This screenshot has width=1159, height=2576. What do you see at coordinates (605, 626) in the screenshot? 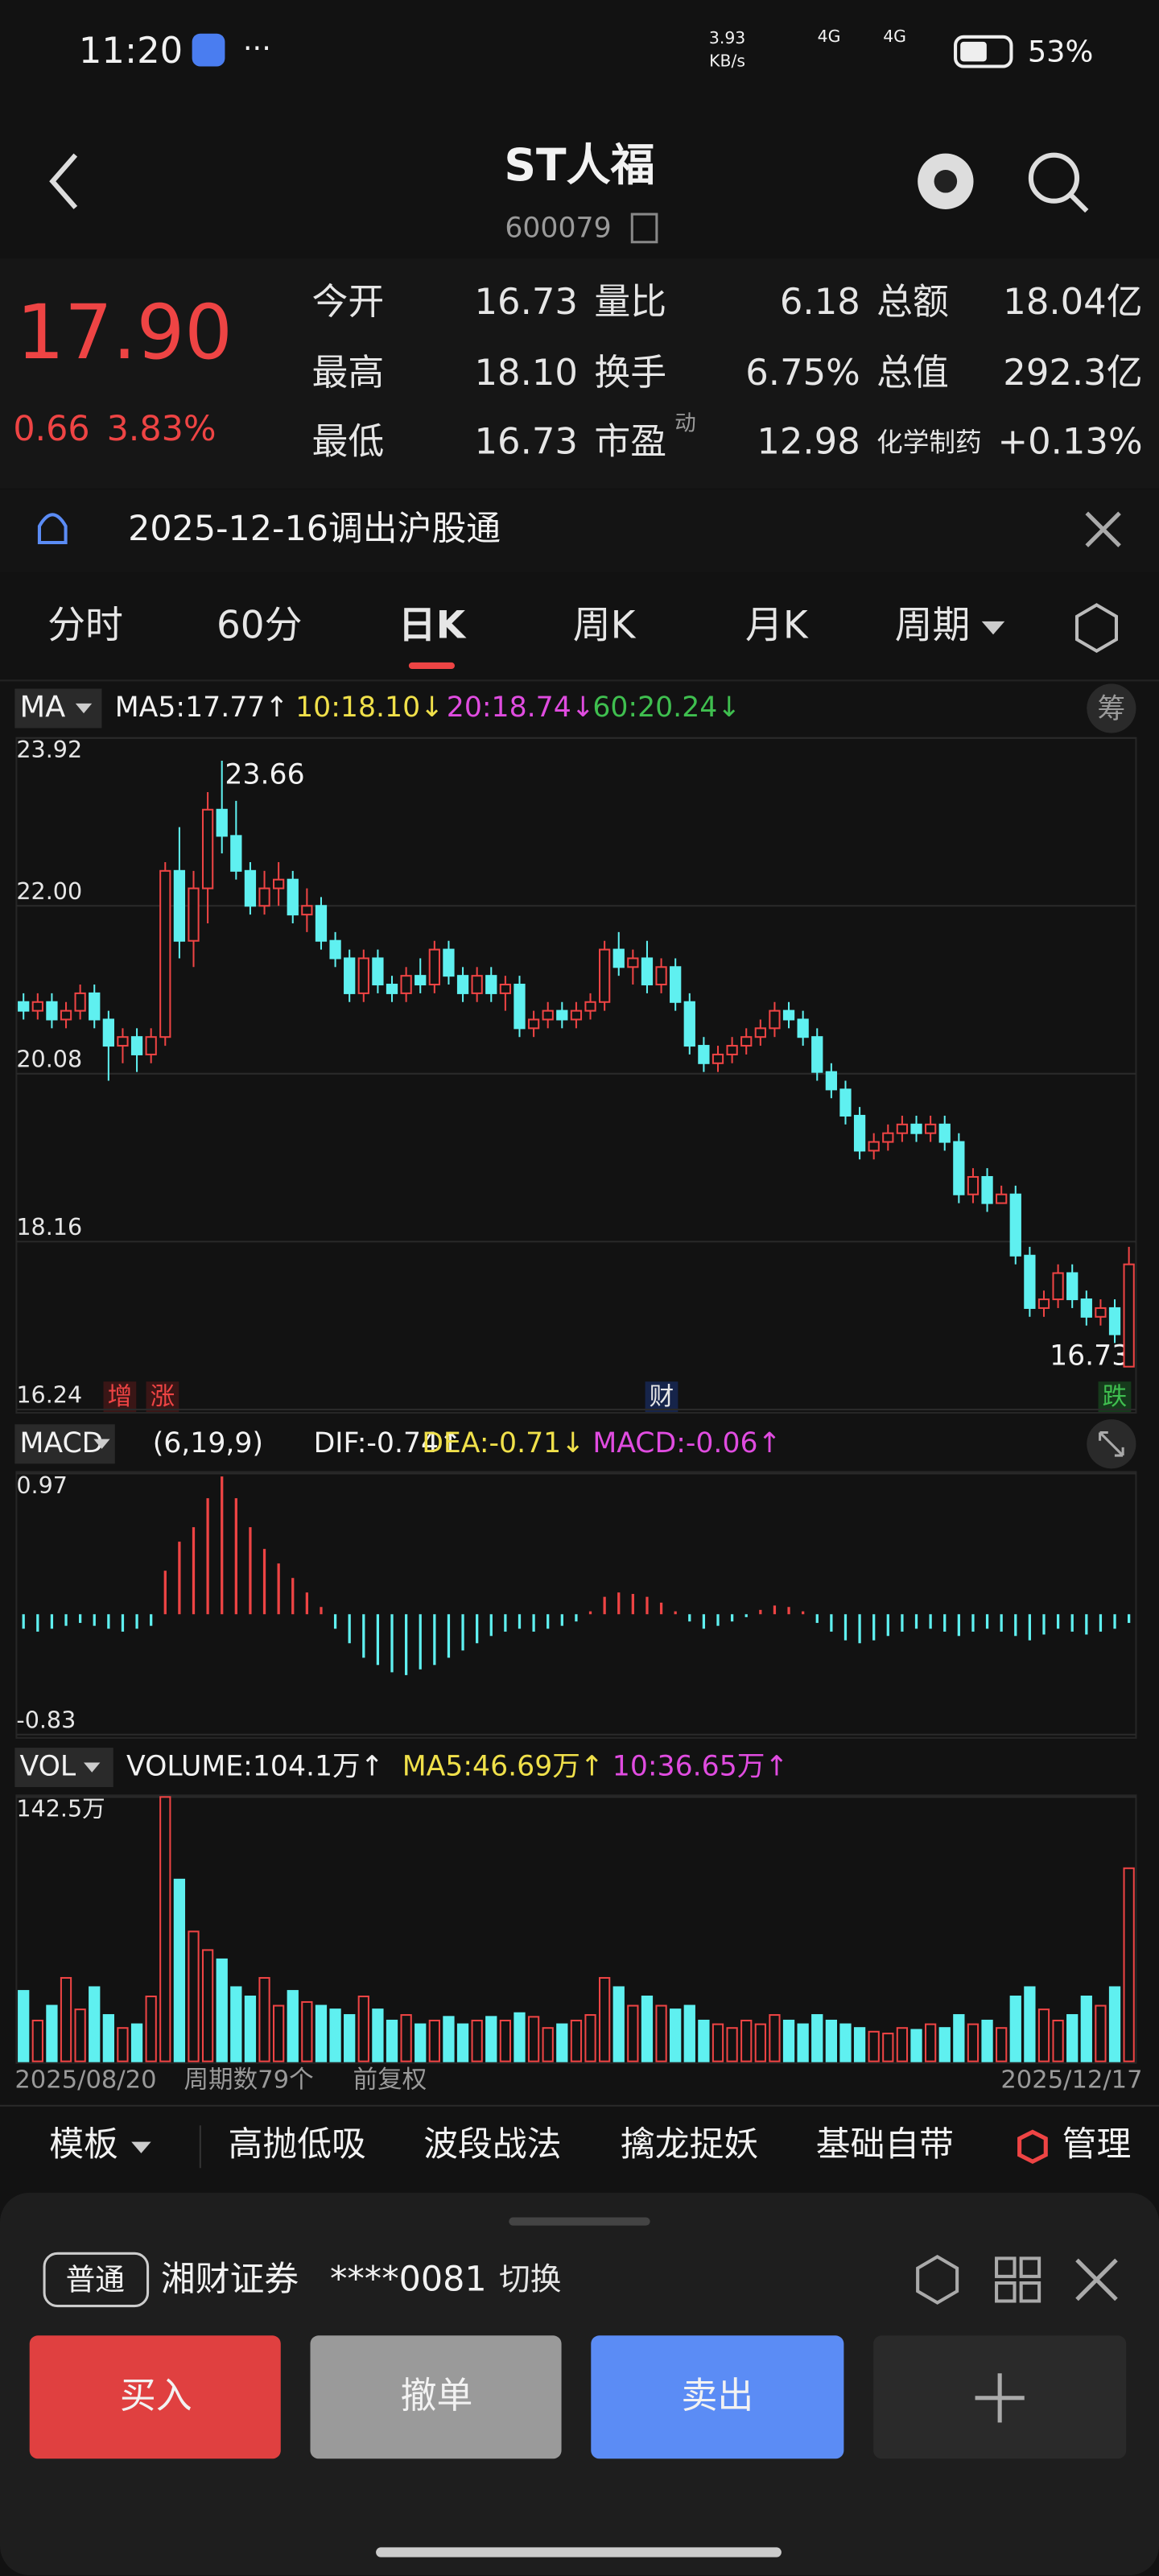
I see `tab: 周K` at bounding box center [605, 626].